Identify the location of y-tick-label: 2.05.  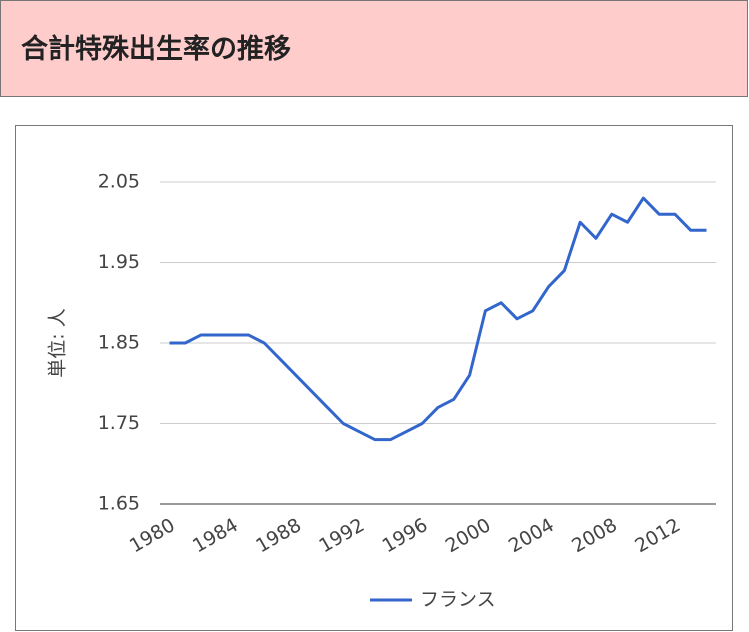
(119, 182).